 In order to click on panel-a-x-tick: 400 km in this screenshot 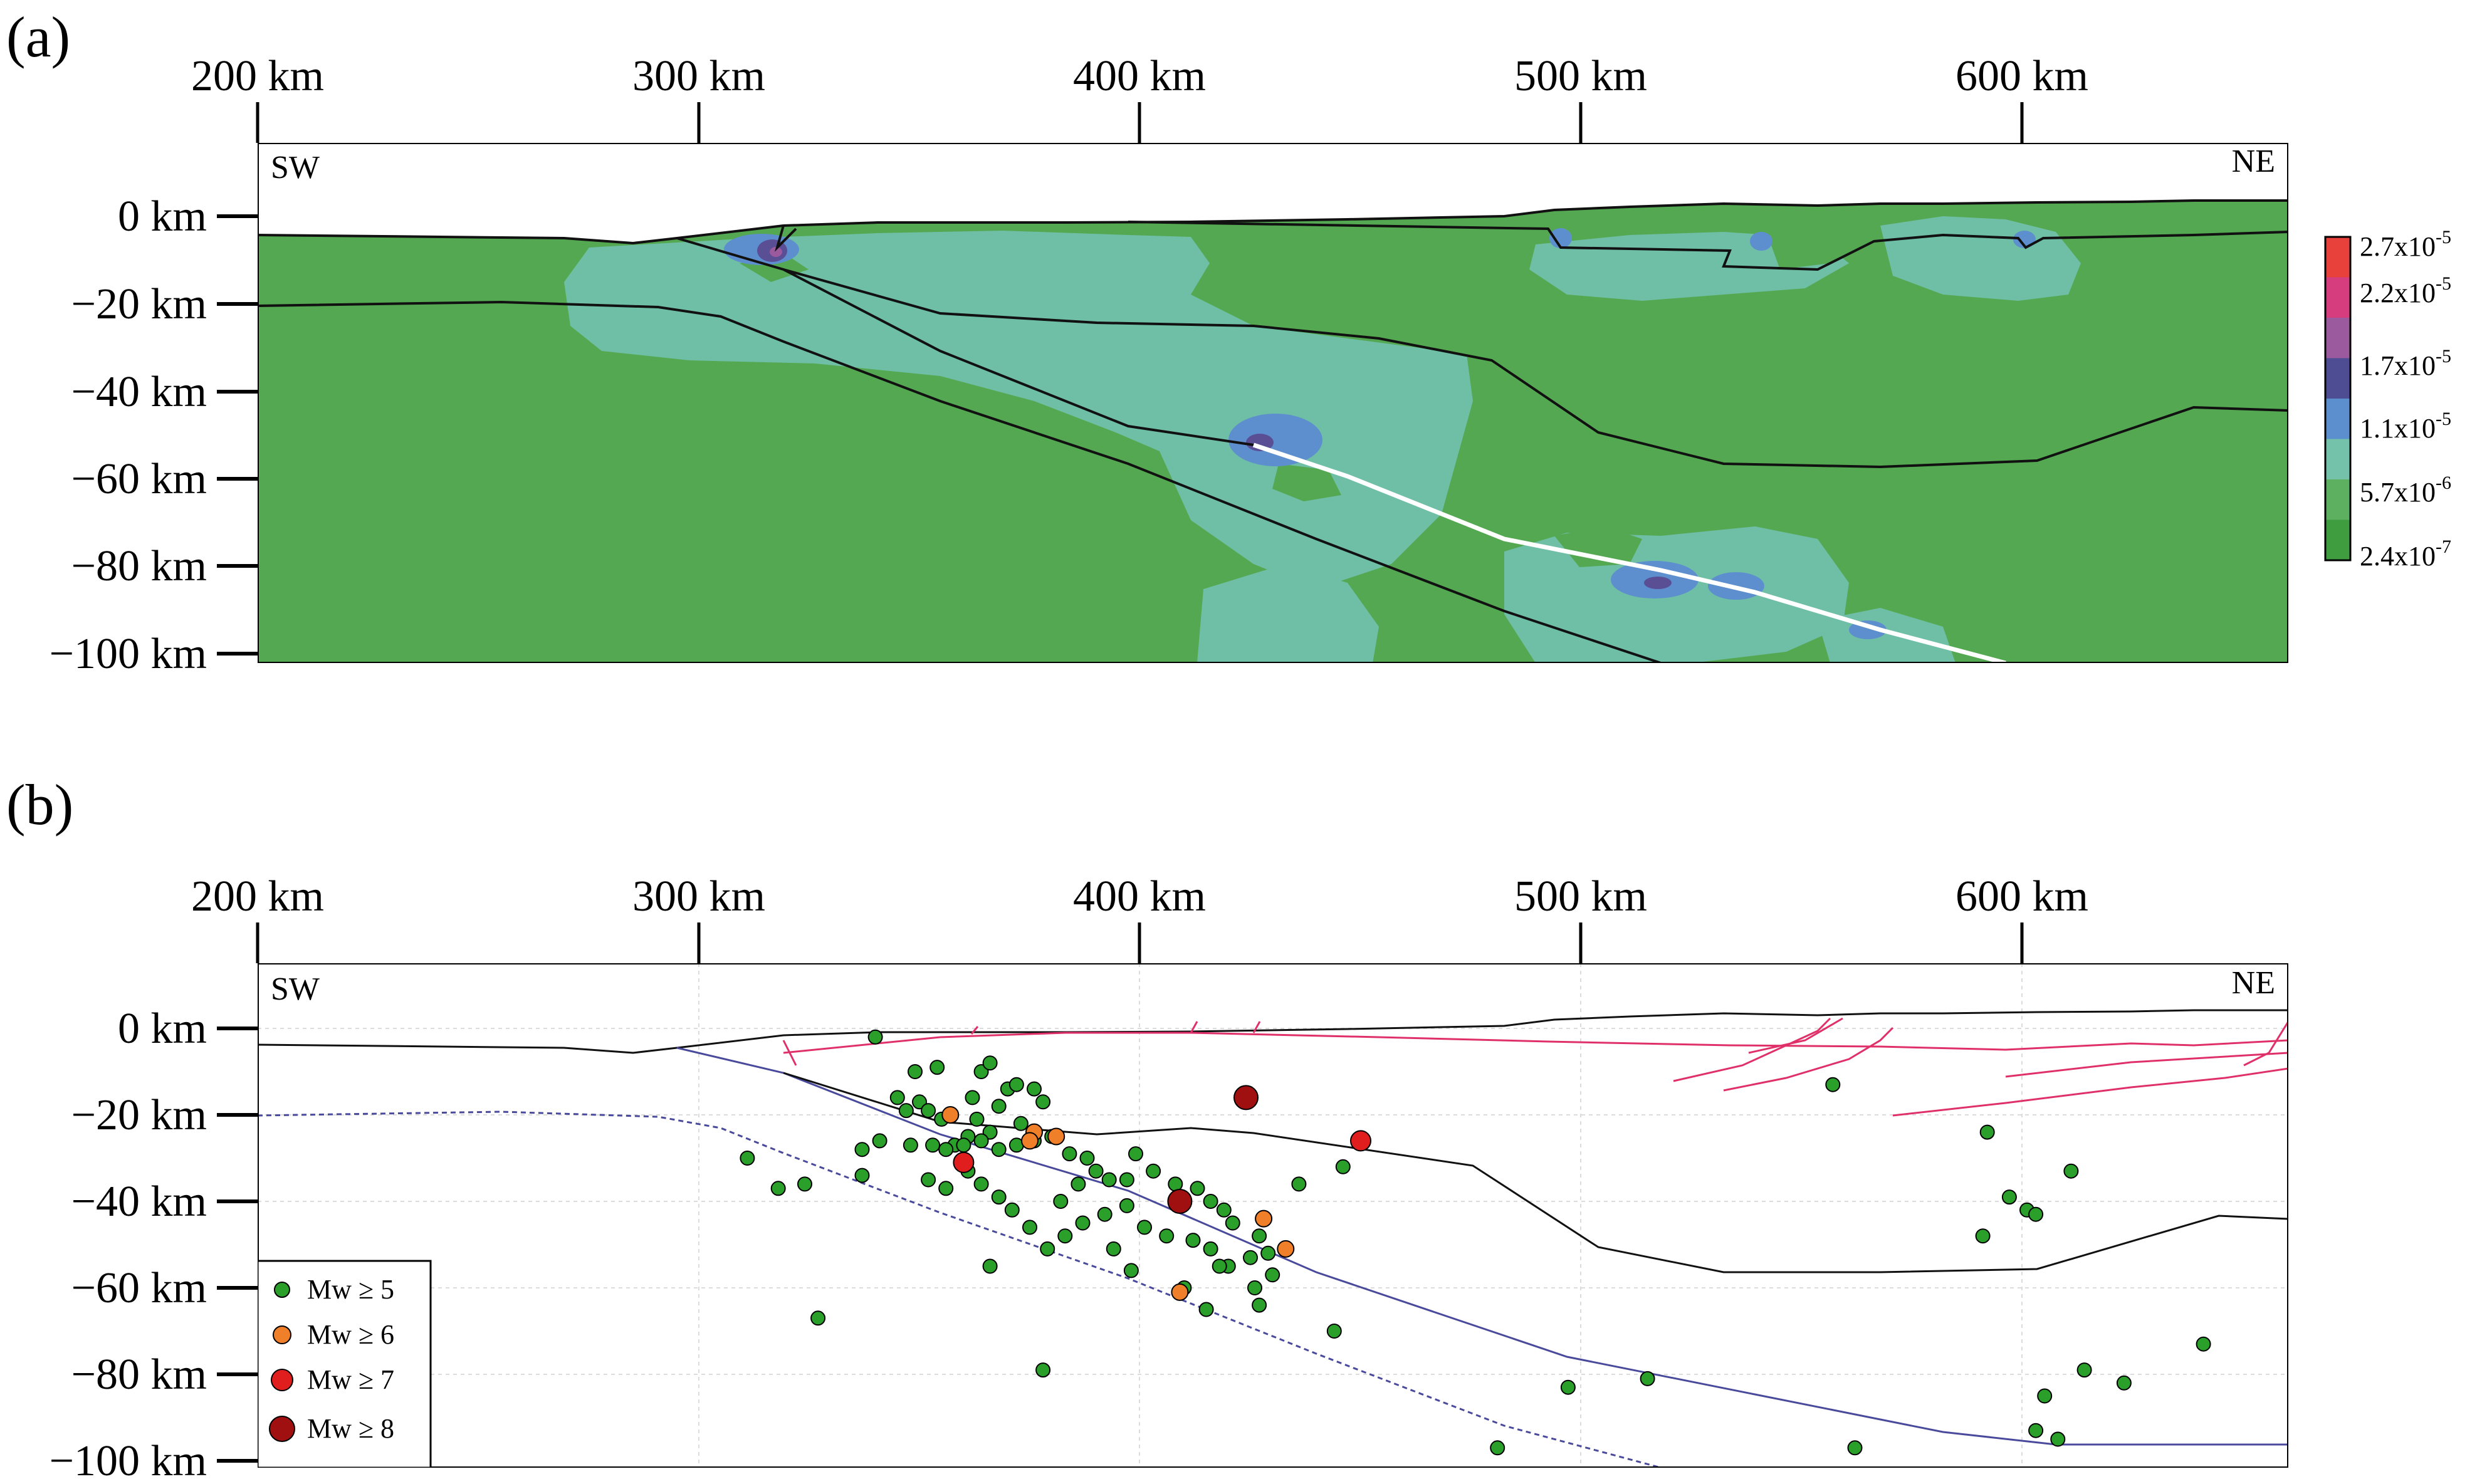, I will do `click(1139, 76)`.